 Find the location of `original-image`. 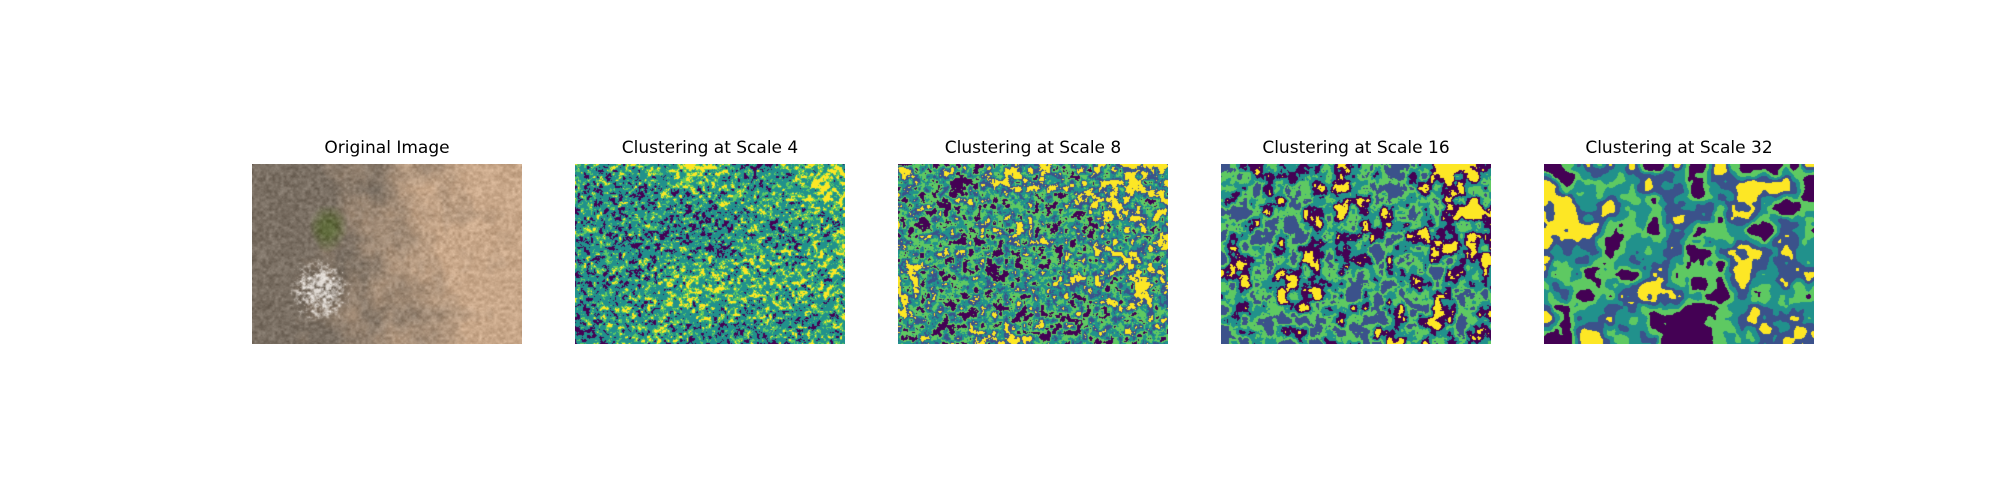

original-image is located at coordinates (387, 254).